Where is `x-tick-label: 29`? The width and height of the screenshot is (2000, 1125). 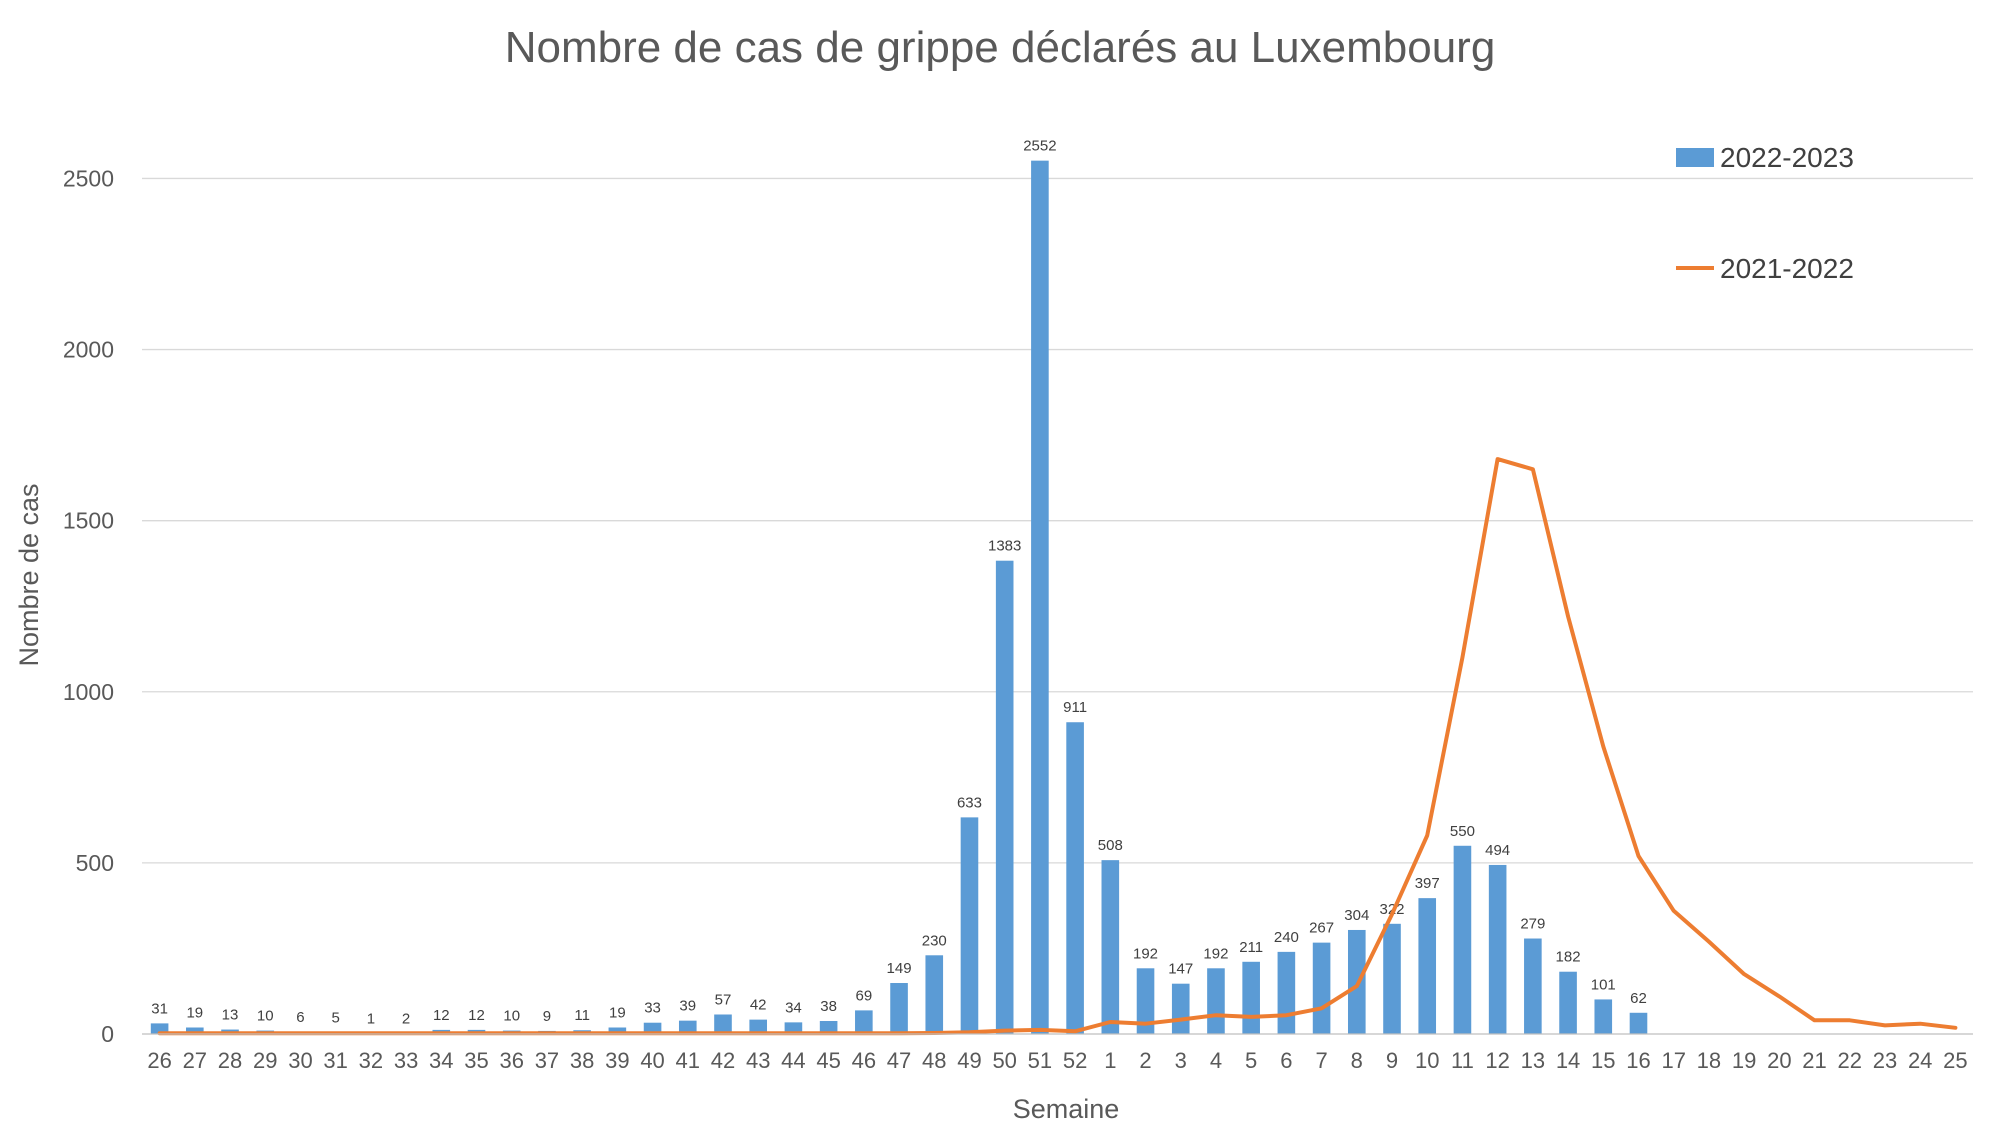
x-tick-label: 29 is located at coordinates (265, 1060).